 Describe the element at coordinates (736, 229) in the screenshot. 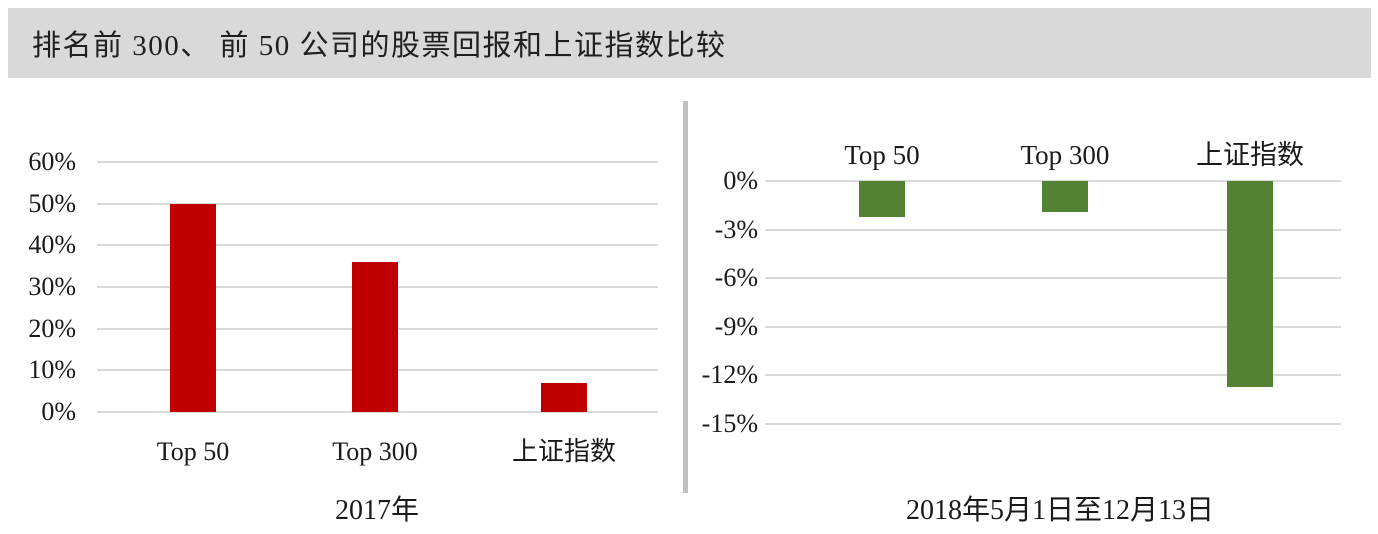

I see `y-axis-tick-label: -3%` at that location.